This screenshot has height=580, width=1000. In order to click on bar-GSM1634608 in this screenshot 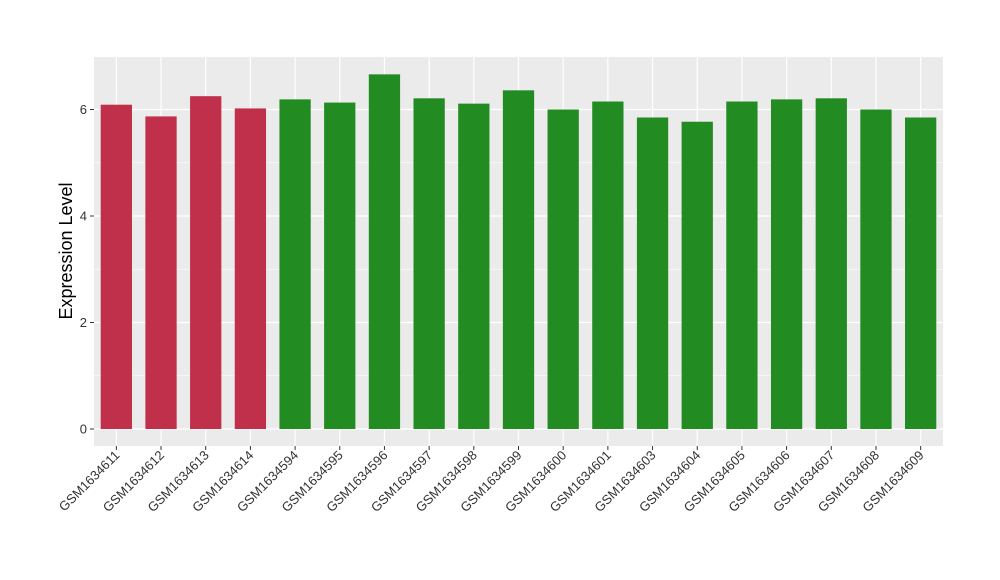, I will do `click(876, 269)`.